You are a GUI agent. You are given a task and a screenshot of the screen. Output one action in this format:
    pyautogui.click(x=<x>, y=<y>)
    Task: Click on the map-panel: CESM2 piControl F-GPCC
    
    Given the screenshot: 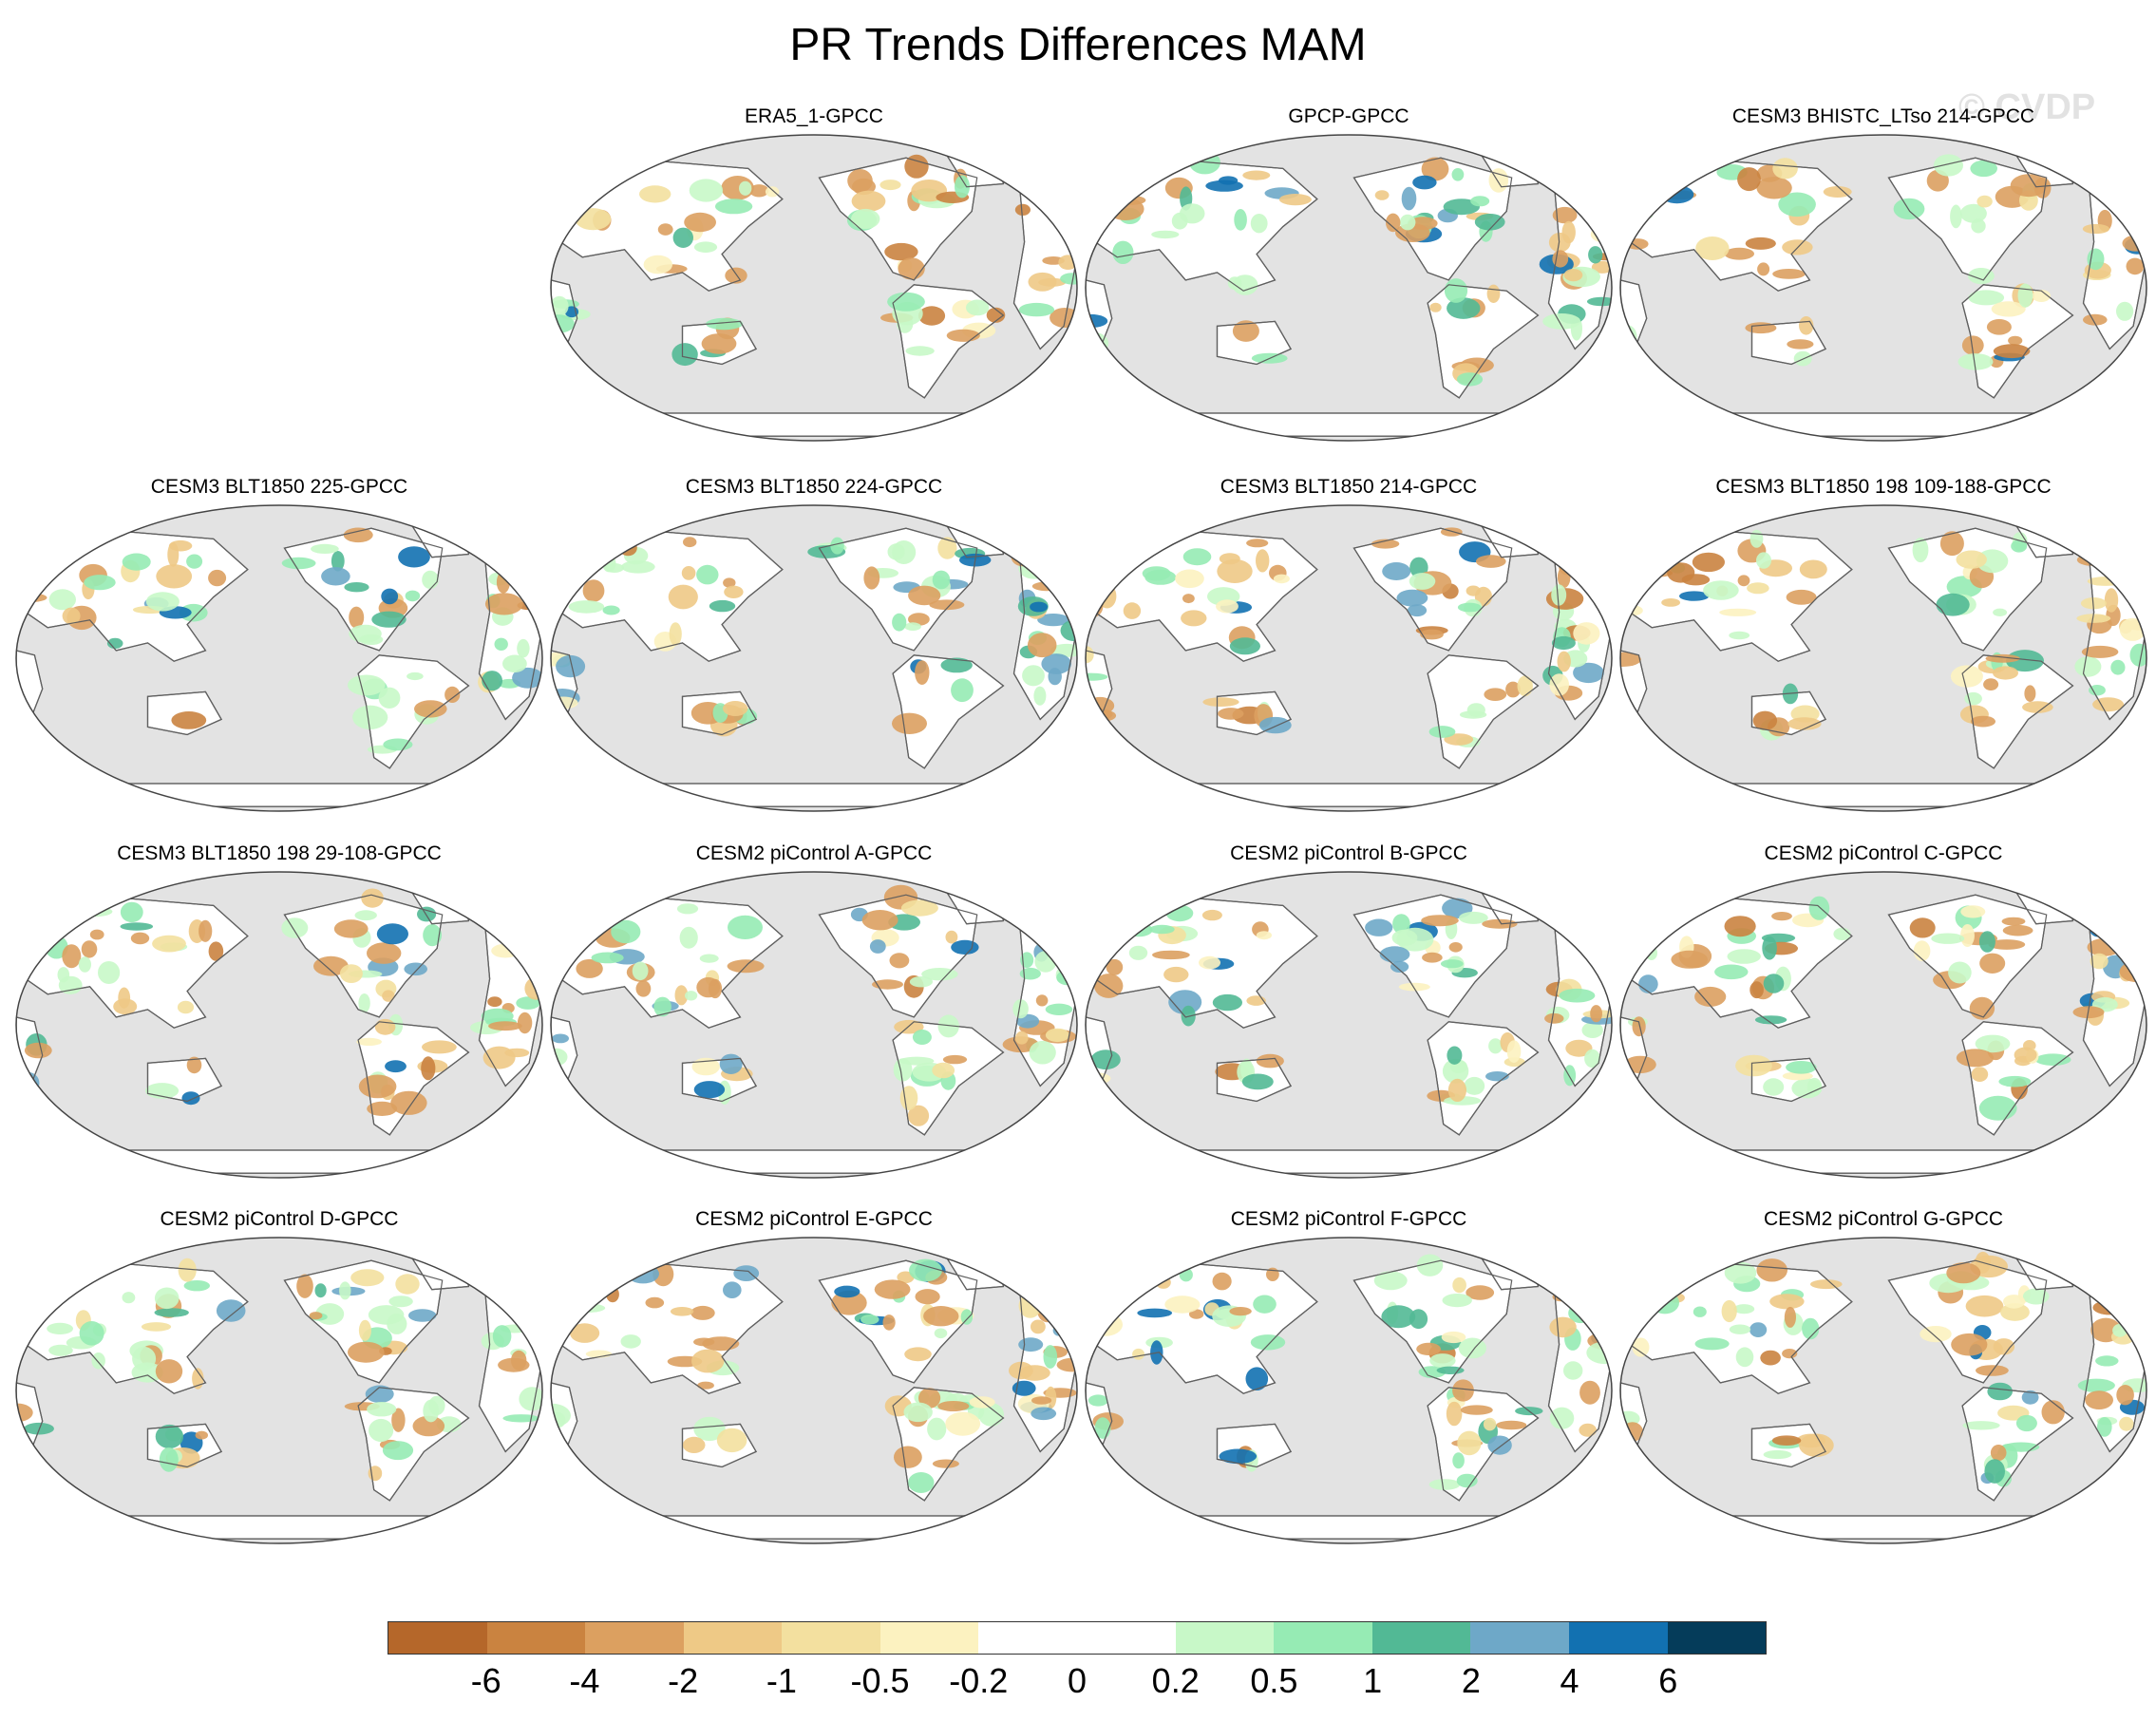 What is the action you would take?
    pyautogui.click(x=1349, y=1375)
    